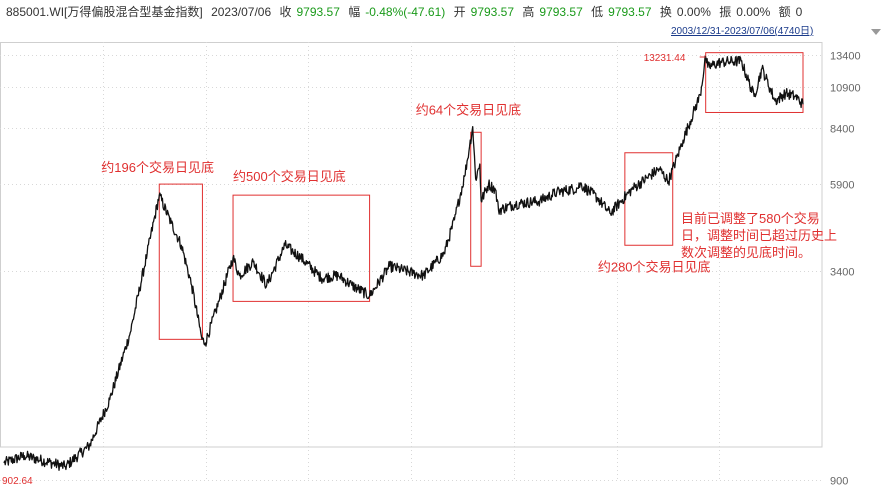 Image resolution: width=886 pixels, height=488 pixels. What do you see at coordinates (289, 176) in the screenshot?
I see `annotation-label: 约500个交易日见底` at bounding box center [289, 176].